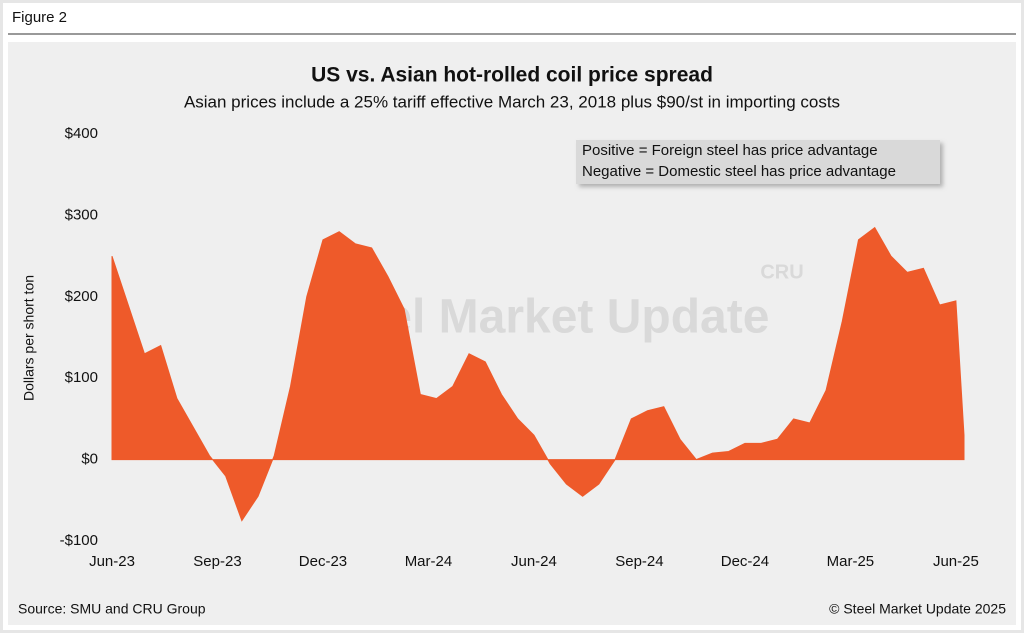 This screenshot has width=1024, height=638. I want to click on y-tick-label: $0, so click(89, 459).